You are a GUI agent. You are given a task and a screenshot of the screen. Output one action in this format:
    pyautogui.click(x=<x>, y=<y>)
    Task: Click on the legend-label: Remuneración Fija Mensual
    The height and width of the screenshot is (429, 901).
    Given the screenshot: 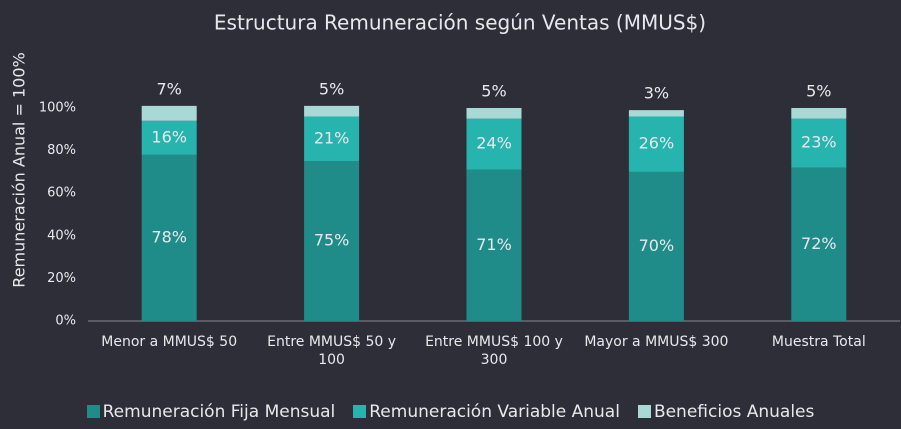 What is the action you would take?
    pyautogui.click(x=219, y=412)
    